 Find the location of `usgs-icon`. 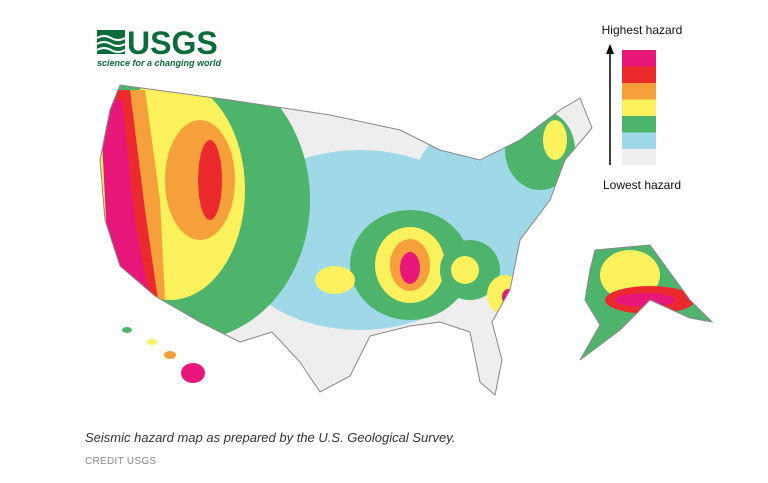

usgs-icon is located at coordinates (111, 42).